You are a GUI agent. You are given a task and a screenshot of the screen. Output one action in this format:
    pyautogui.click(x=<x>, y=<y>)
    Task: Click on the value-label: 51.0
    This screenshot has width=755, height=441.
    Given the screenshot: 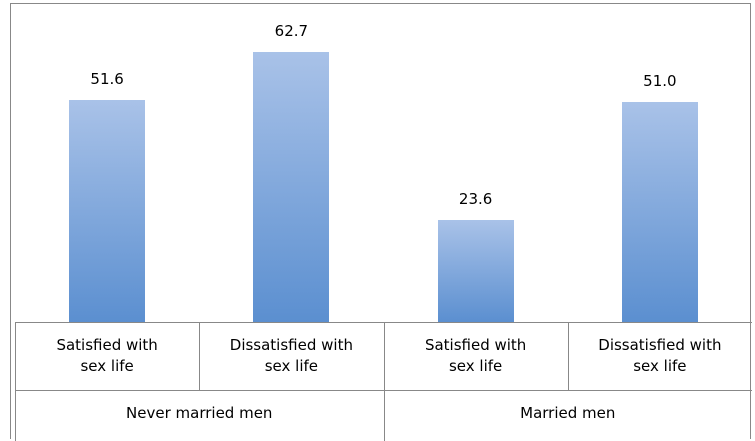 What is the action you would take?
    pyautogui.click(x=660, y=81)
    